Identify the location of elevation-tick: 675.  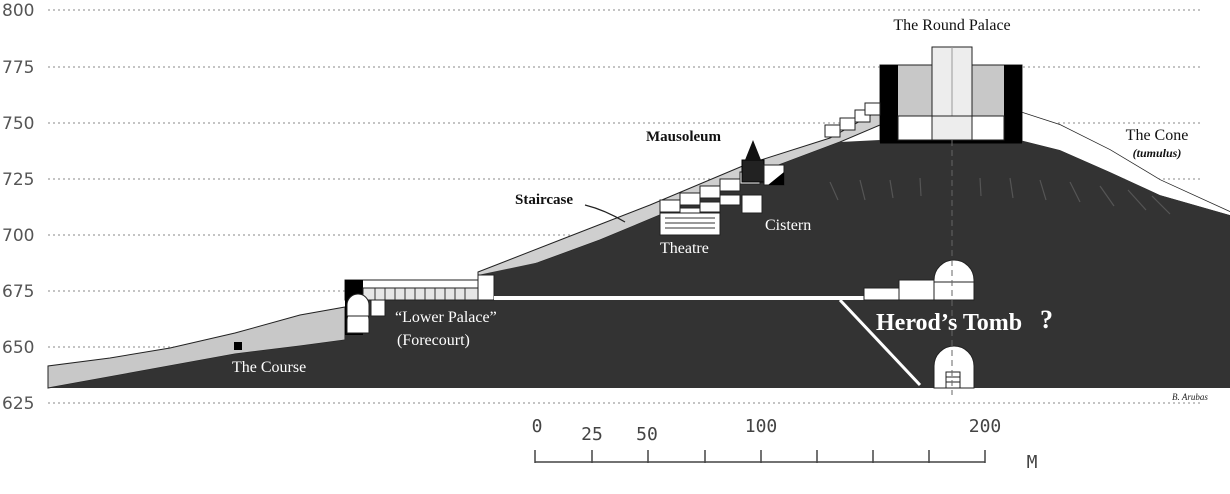
(18, 292).